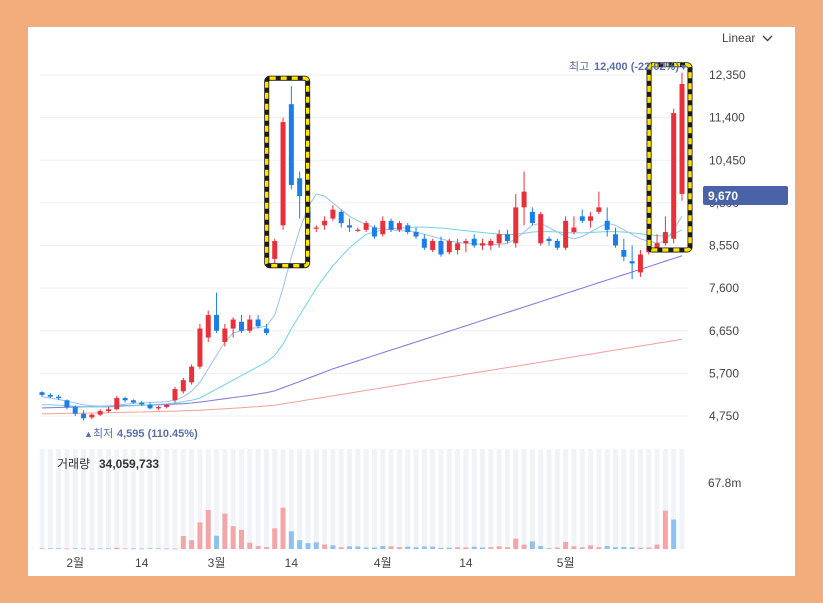  Describe the element at coordinates (727, 75) in the screenshot. I see `y-tick-label: 12,350` at that location.